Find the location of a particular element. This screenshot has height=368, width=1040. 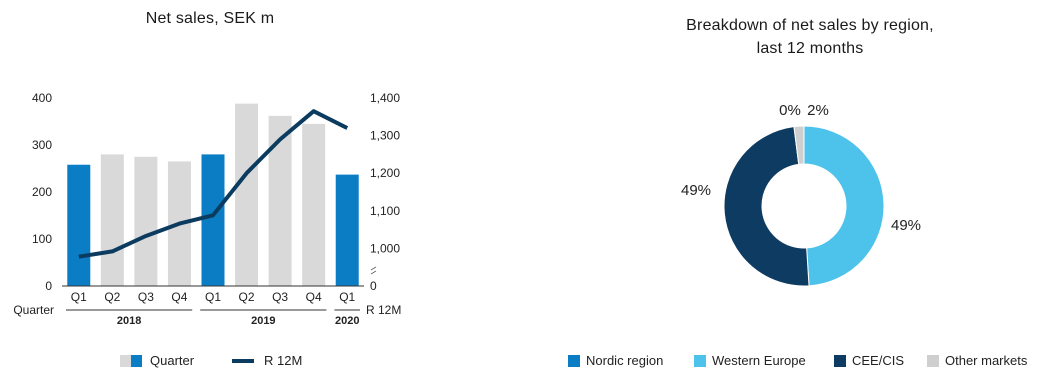

r12m-line is located at coordinates (213, 184).